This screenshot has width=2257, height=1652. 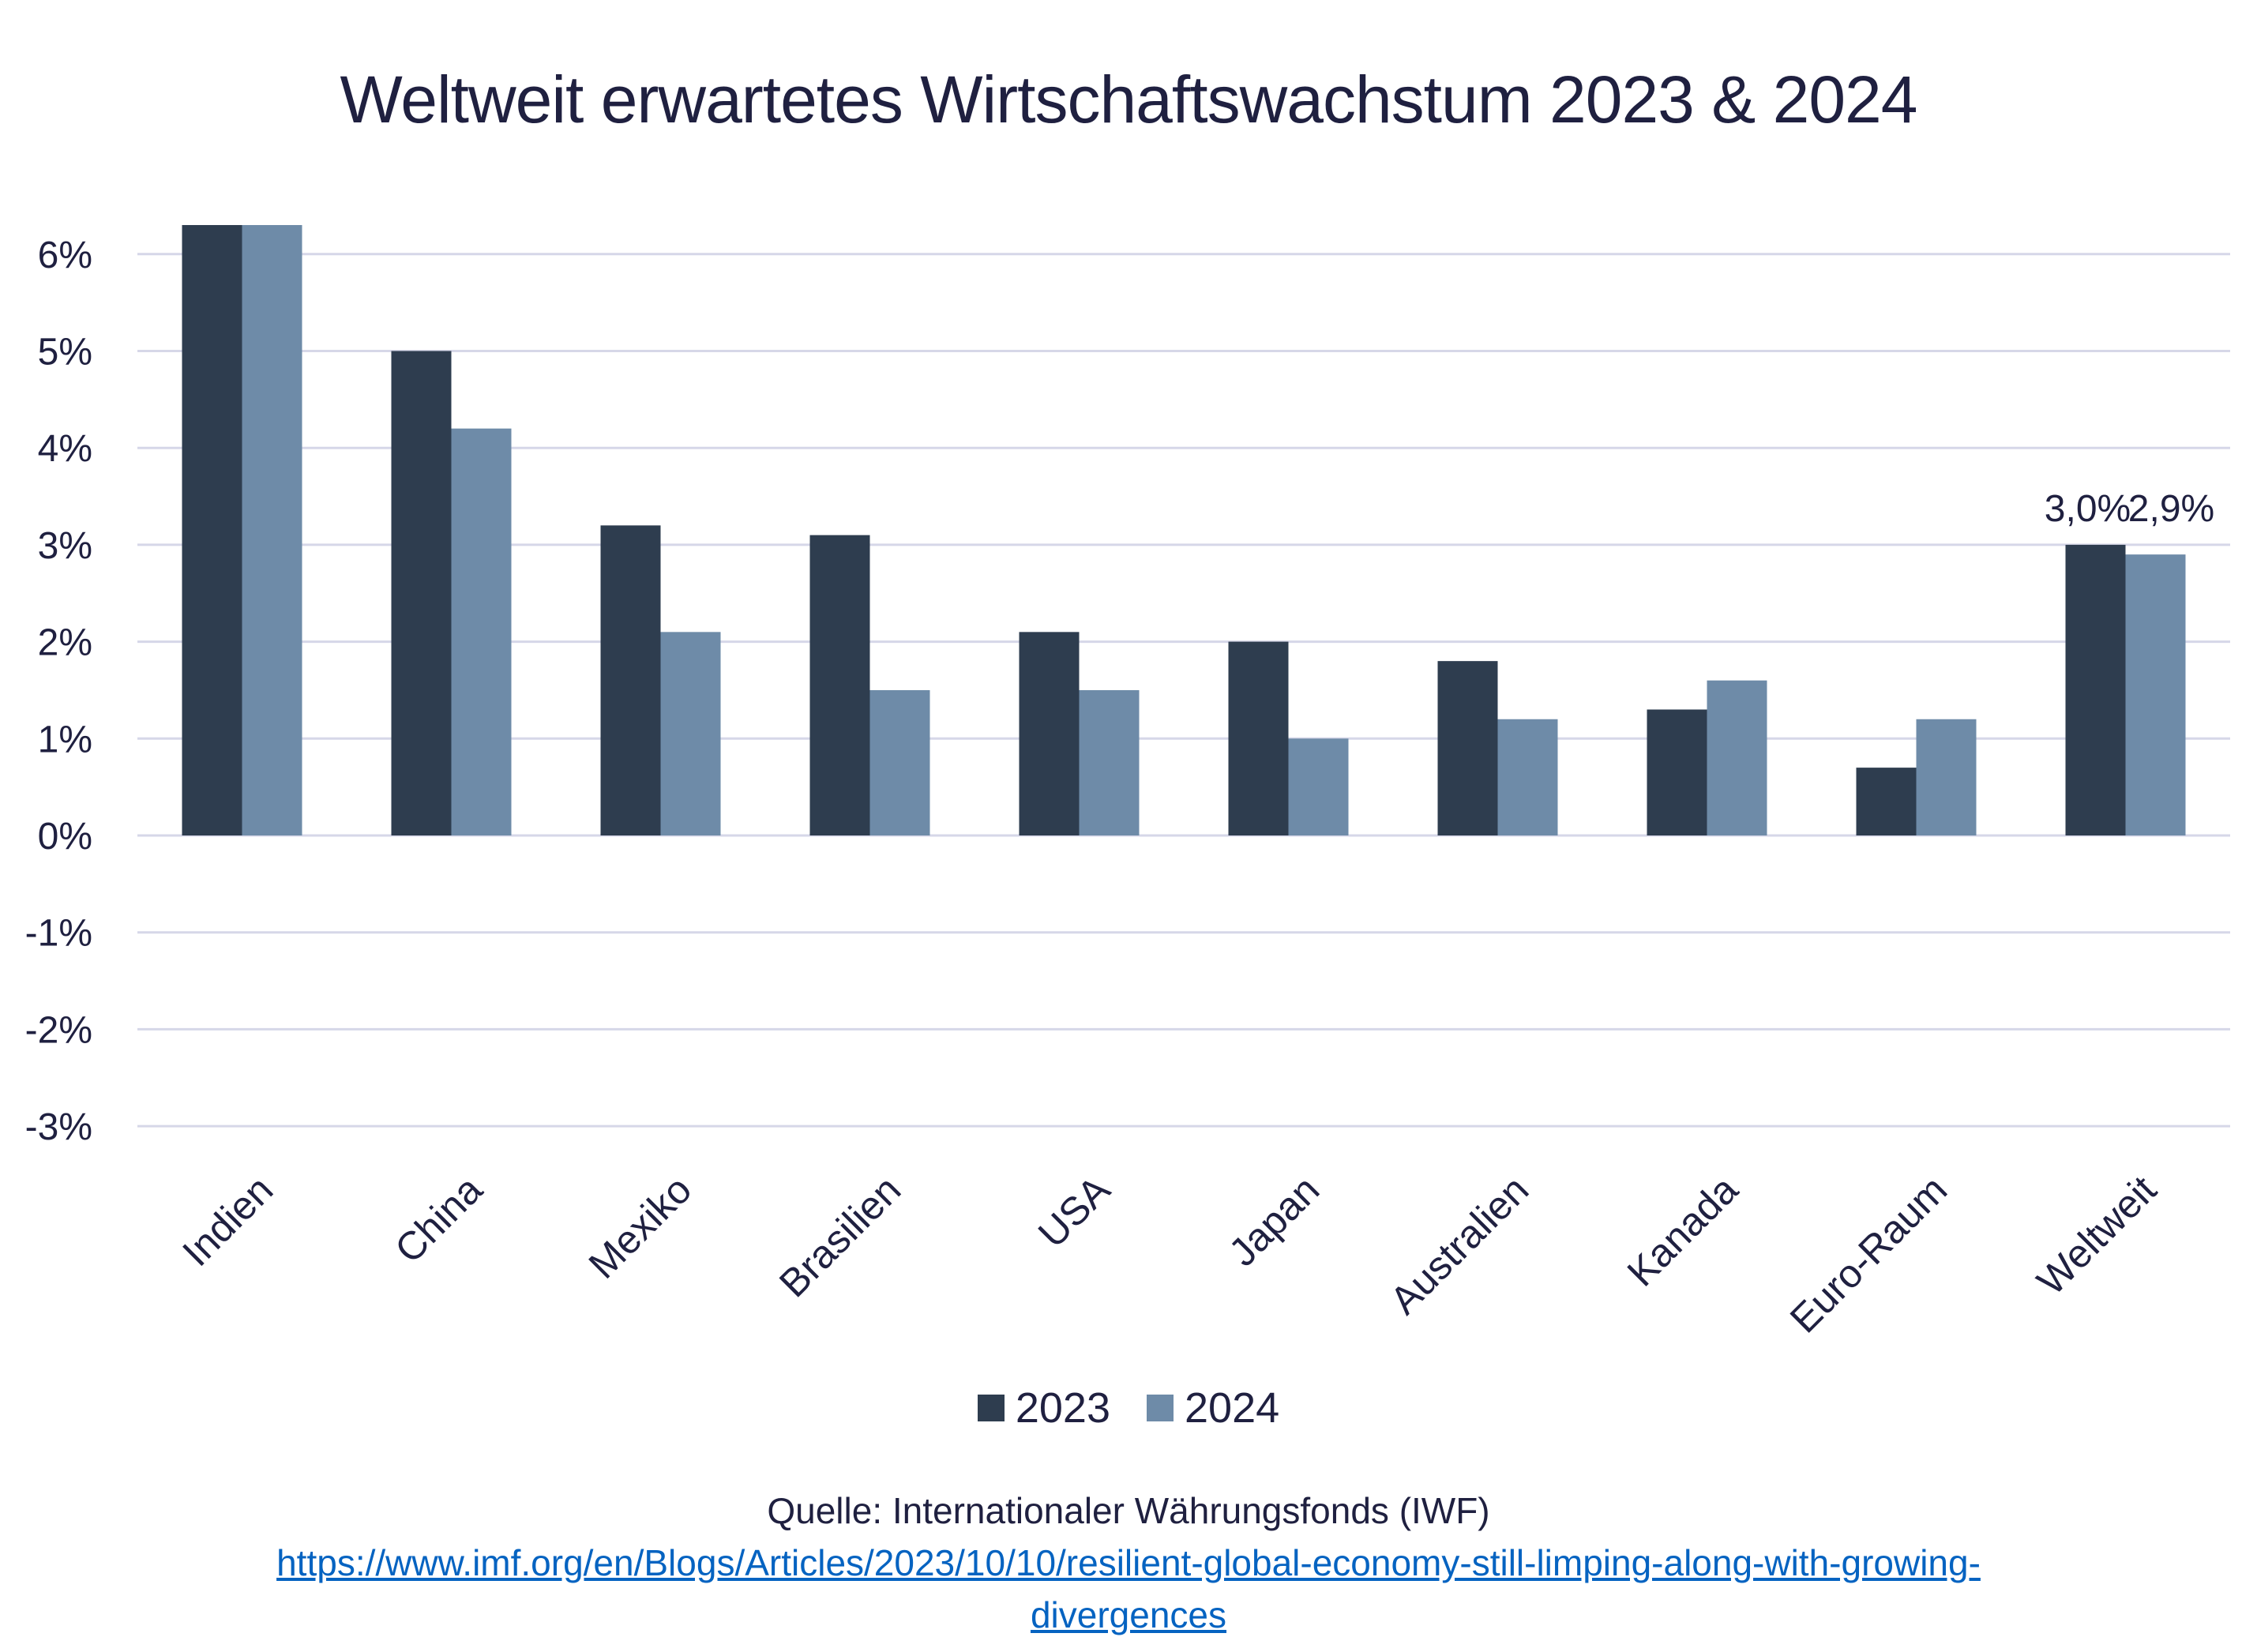 What do you see at coordinates (2155, 694) in the screenshot?
I see `bar-2024-weltweit` at bounding box center [2155, 694].